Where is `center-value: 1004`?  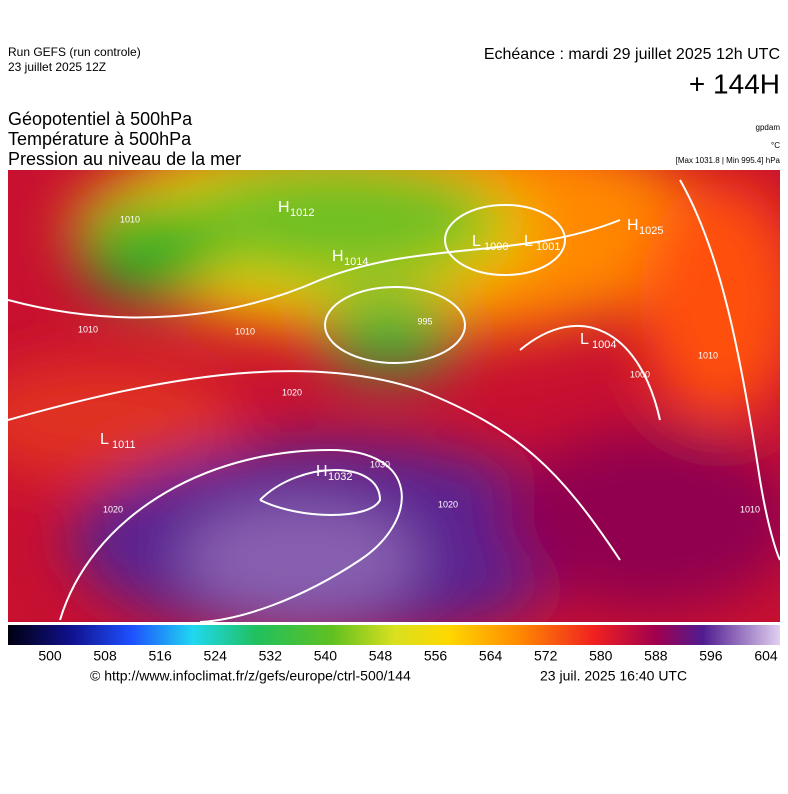 center-value: 1004 is located at coordinates (604, 345).